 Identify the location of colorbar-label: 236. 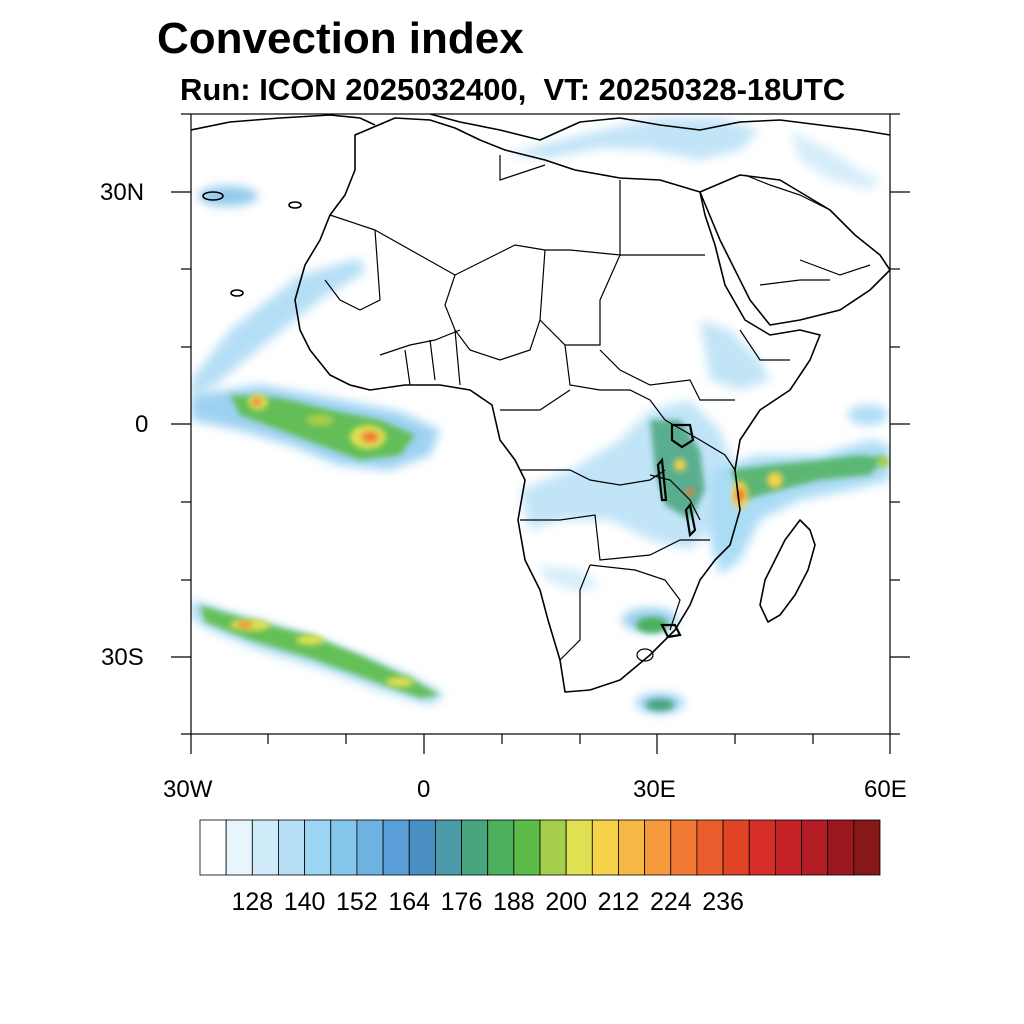
(723, 902).